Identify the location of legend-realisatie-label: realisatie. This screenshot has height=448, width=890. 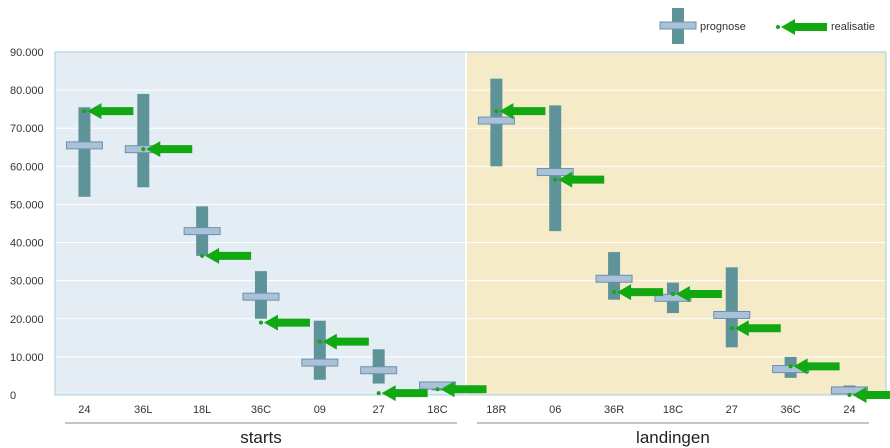
(853, 27).